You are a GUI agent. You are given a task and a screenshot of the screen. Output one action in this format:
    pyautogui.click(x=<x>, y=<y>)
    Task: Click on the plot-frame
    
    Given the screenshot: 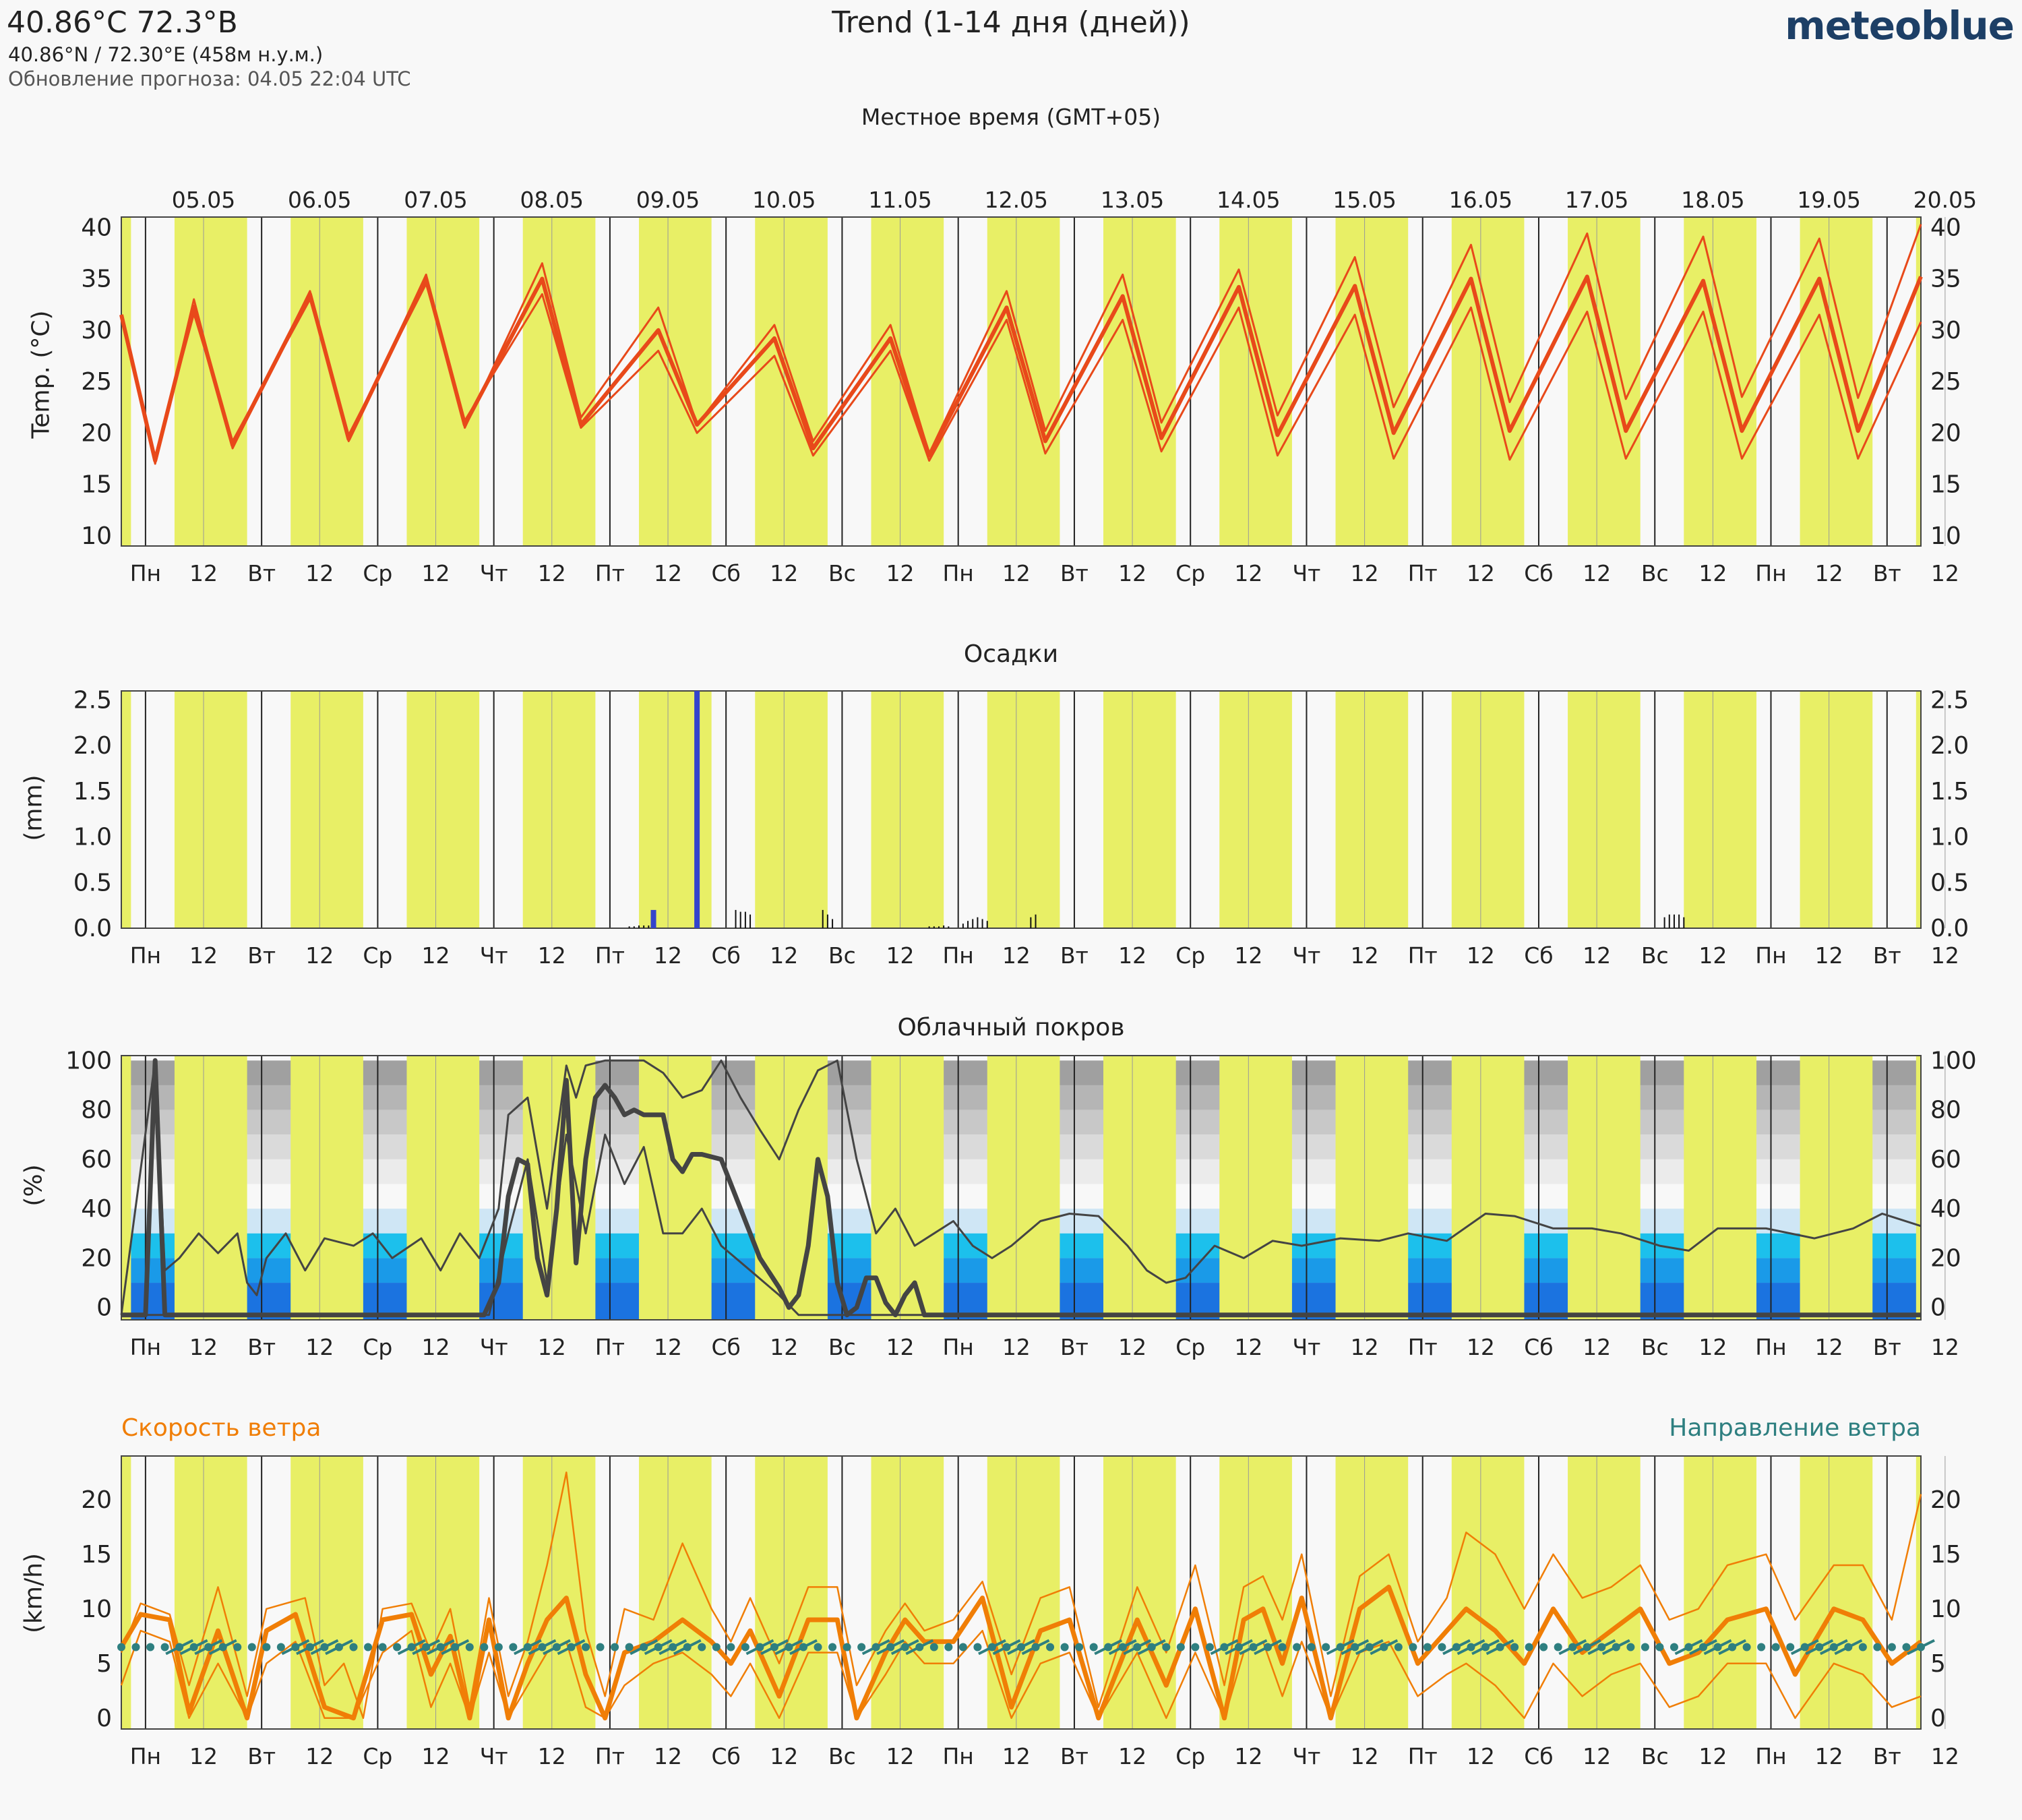 What is the action you would take?
    pyautogui.click(x=1021, y=1592)
    